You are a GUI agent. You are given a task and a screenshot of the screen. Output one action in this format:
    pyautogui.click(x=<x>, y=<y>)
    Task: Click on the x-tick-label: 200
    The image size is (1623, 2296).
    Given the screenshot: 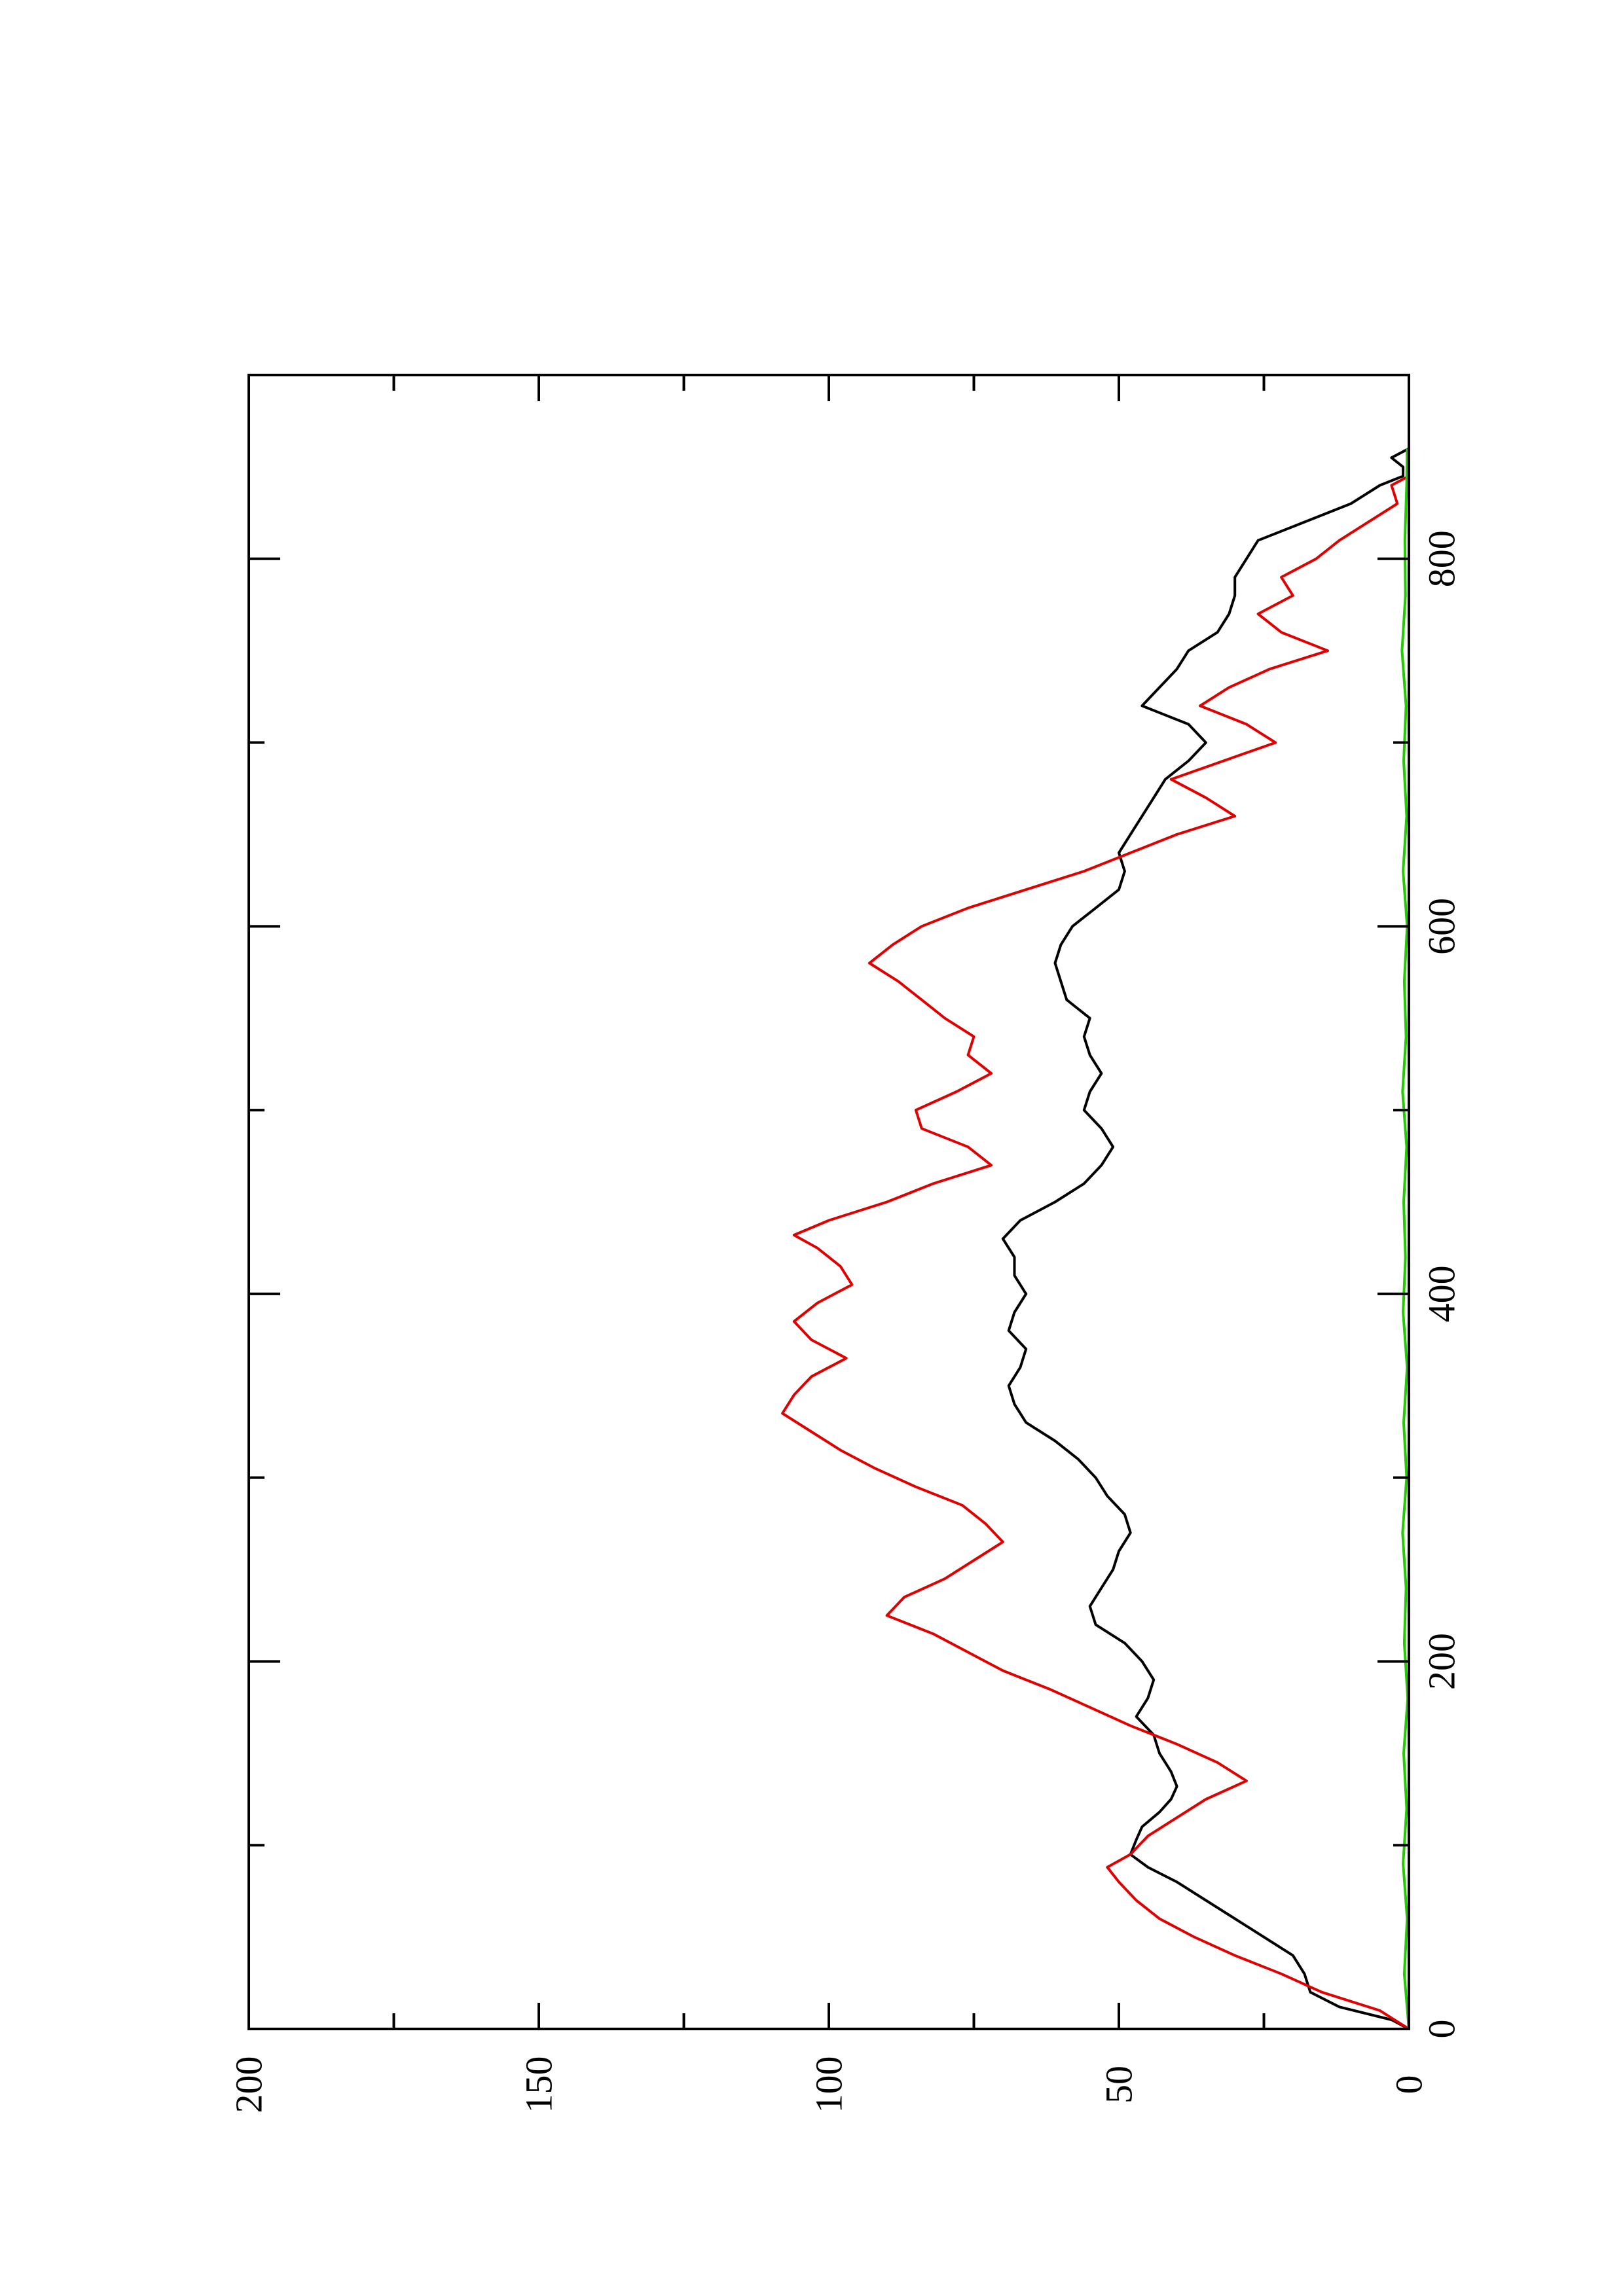 What is the action you would take?
    pyautogui.click(x=1442, y=1661)
    